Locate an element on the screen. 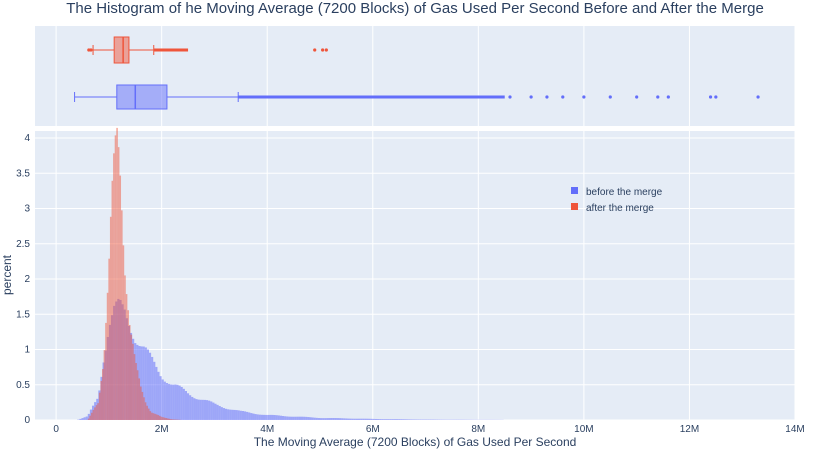  y-tick-label: 1.5 is located at coordinates (23, 314).